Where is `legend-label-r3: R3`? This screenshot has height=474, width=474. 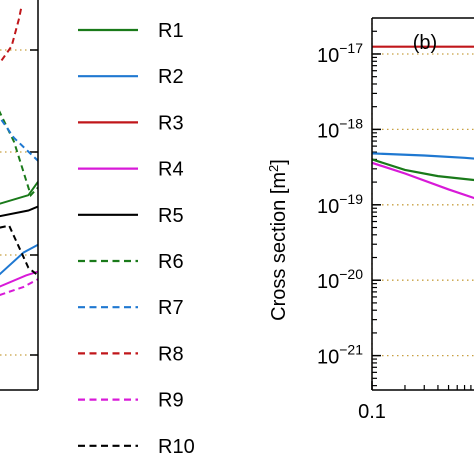 legend-label-r3: R3 is located at coordinates (171, 123).